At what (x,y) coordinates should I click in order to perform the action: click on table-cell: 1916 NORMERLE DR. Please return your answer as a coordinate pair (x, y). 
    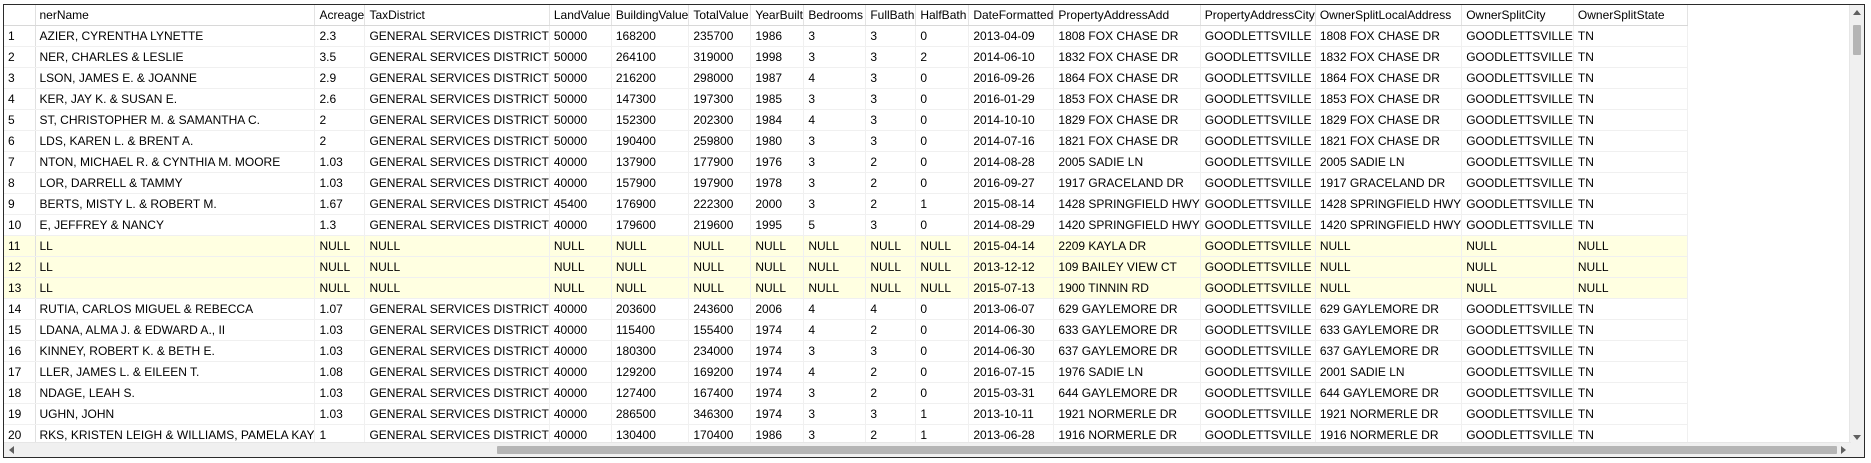
    Looking at the image, I should click on (1389, 434).